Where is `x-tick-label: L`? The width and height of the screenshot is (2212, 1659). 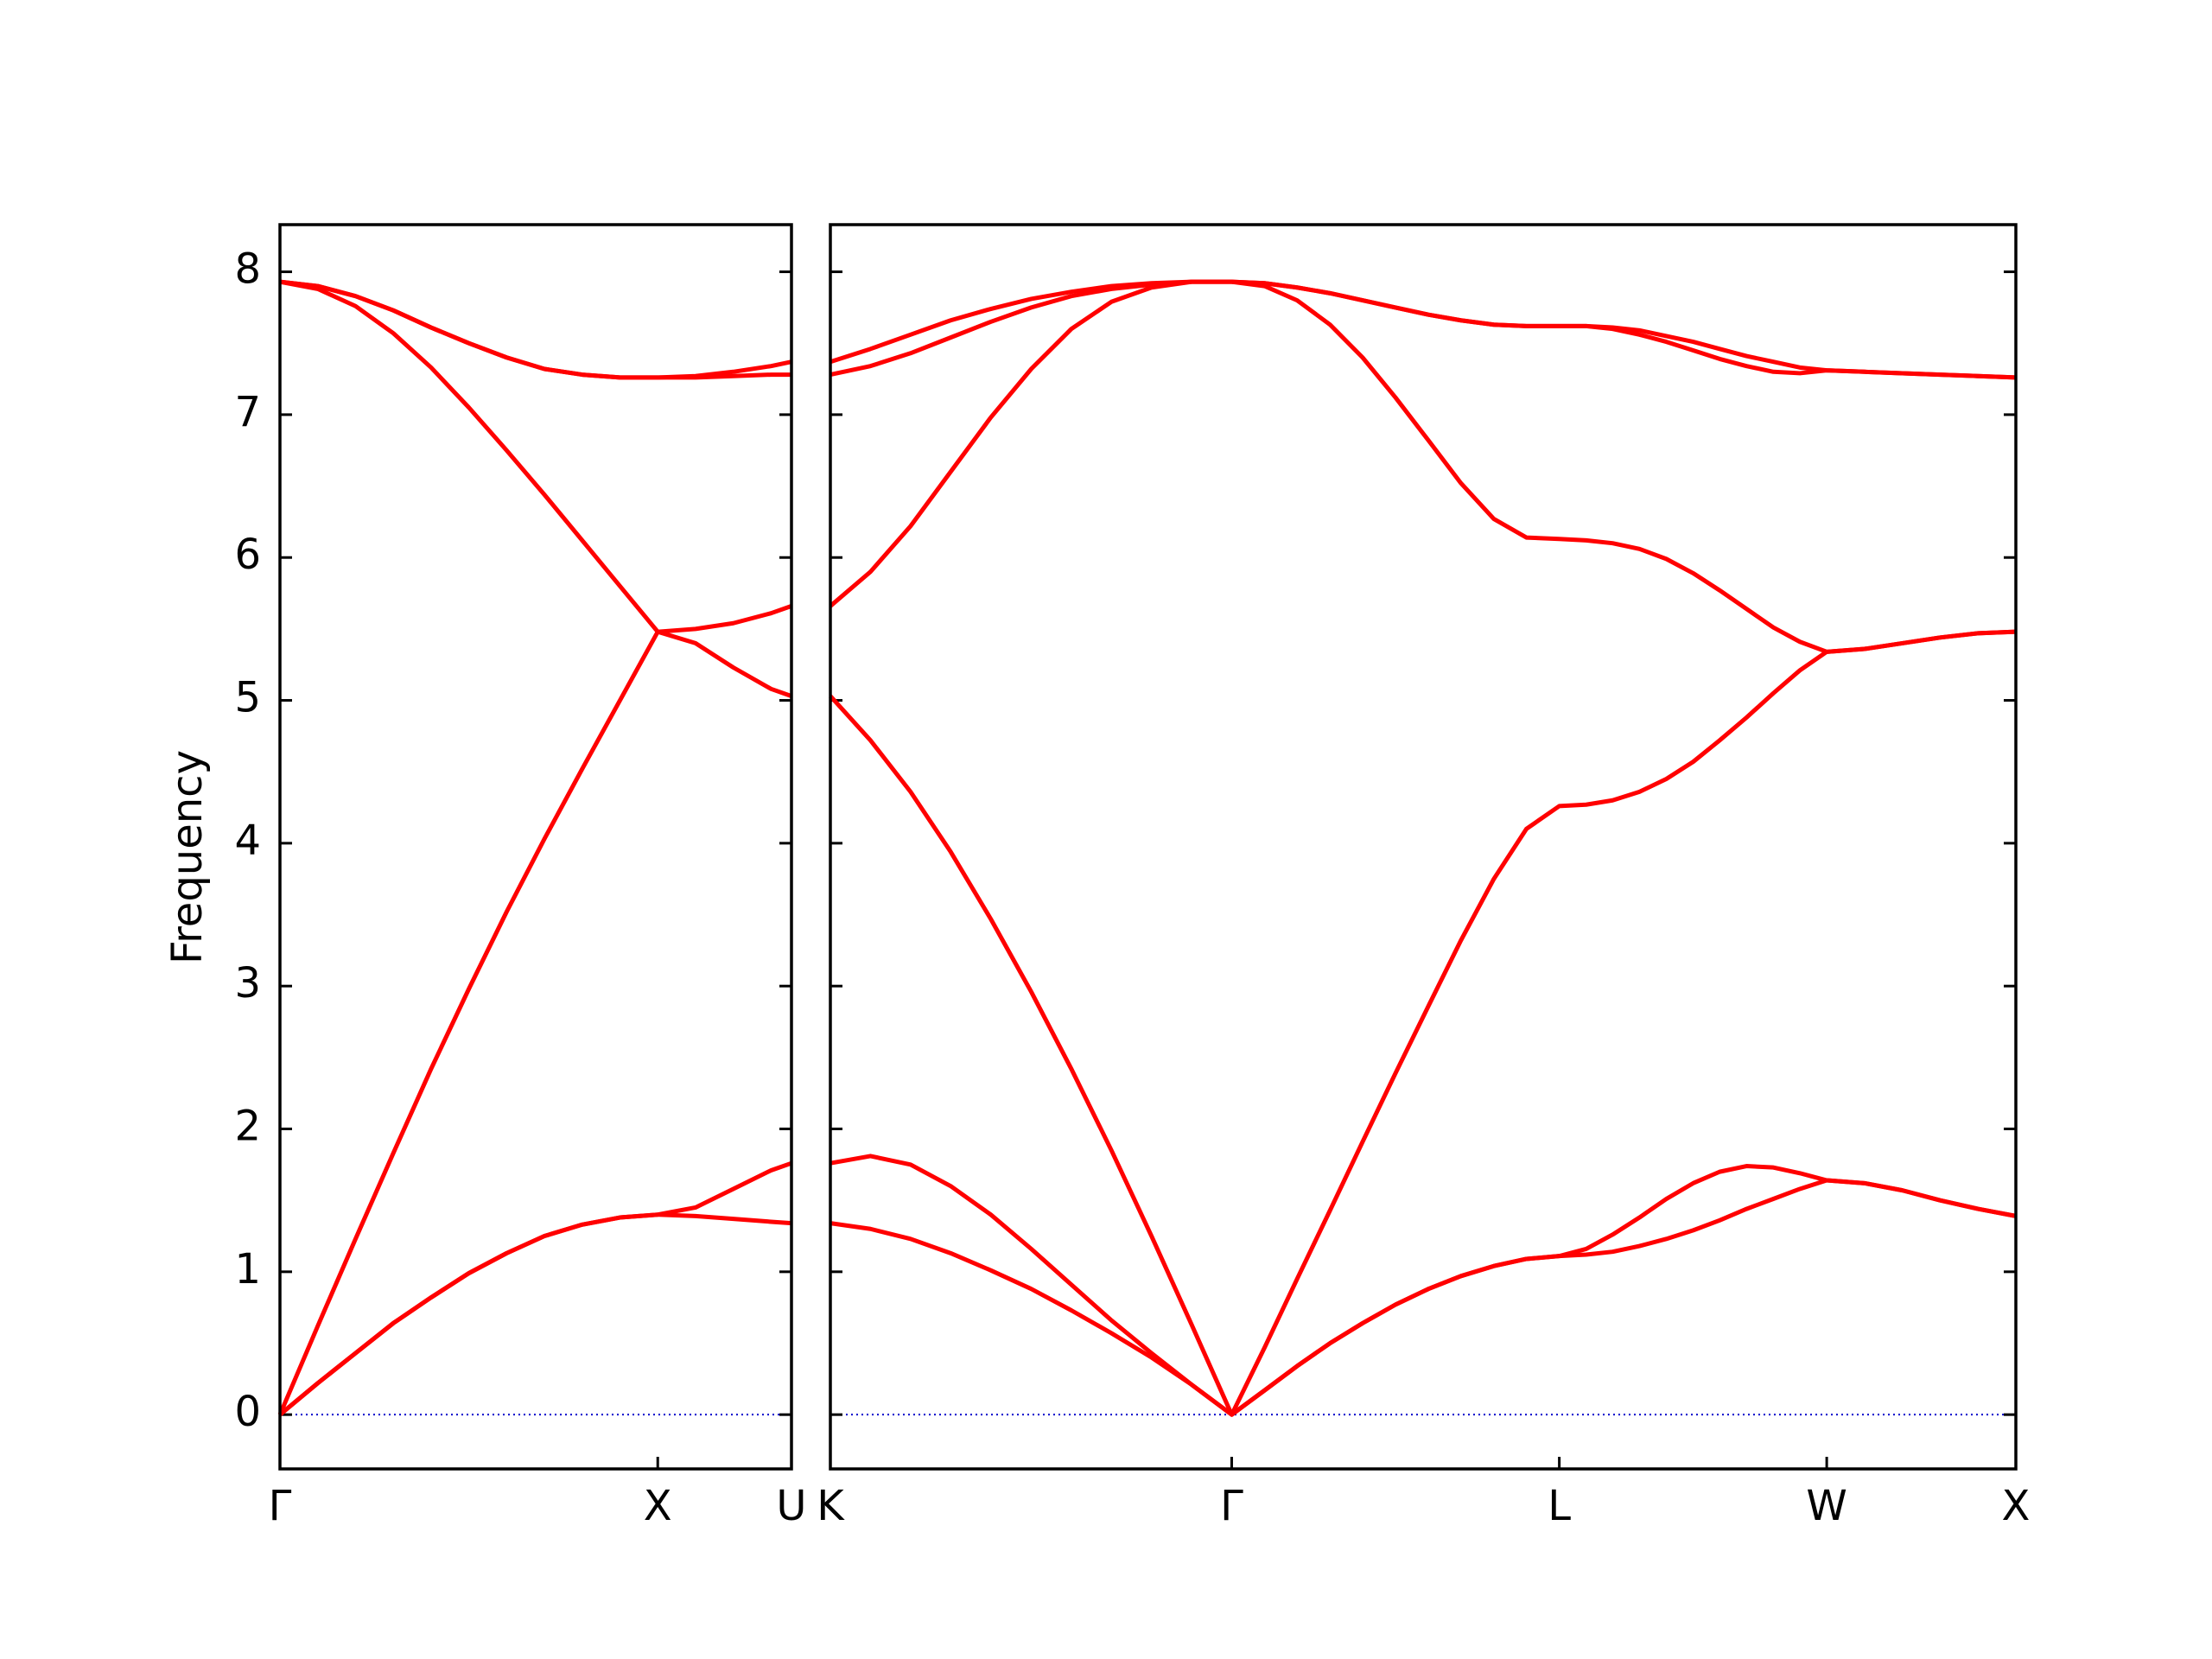
x-tick-label: L is located at coordinates (1559, 1506).